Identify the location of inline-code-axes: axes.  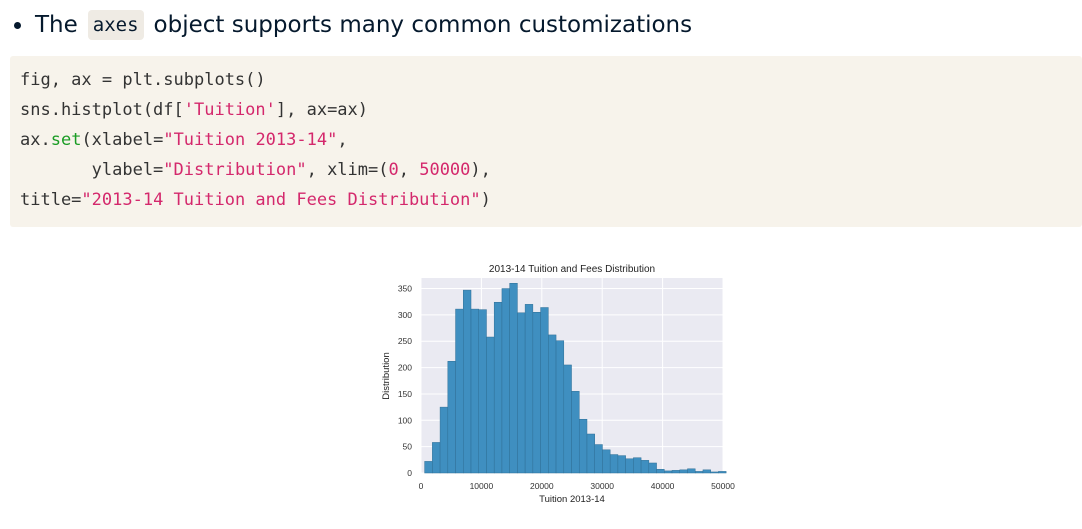
(115, 25).